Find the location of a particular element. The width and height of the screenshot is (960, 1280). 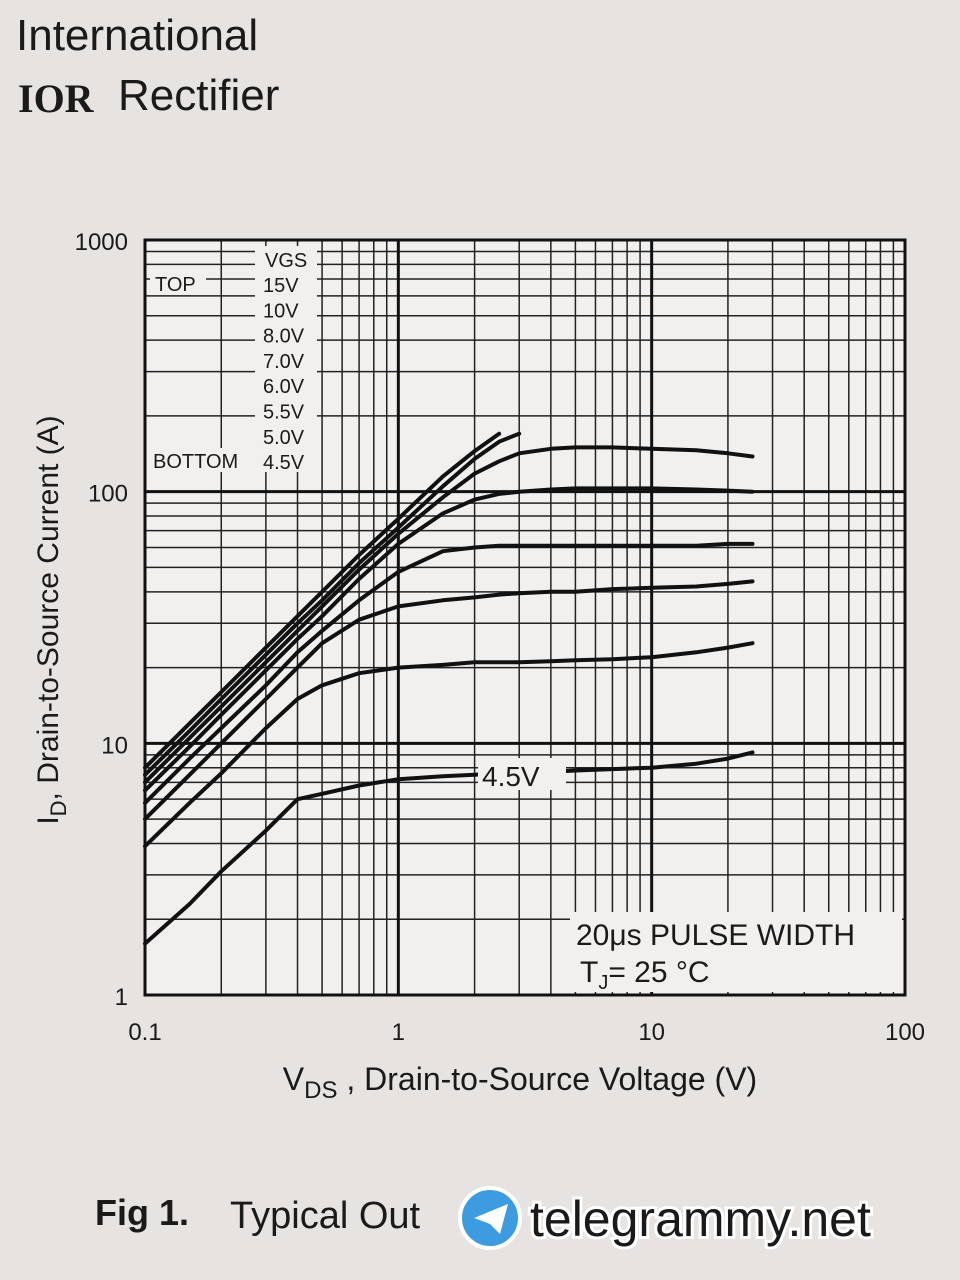

legend-bottom-bg is located at coordinates (205, 460).